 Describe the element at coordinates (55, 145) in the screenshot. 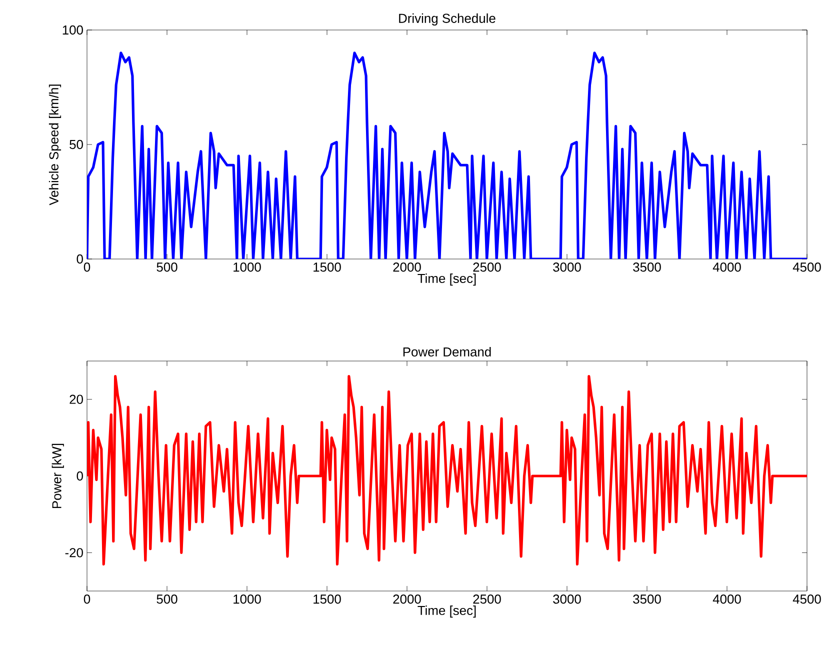

I see `y-axis-title: Vehicle Speed [km/h]` at that location.